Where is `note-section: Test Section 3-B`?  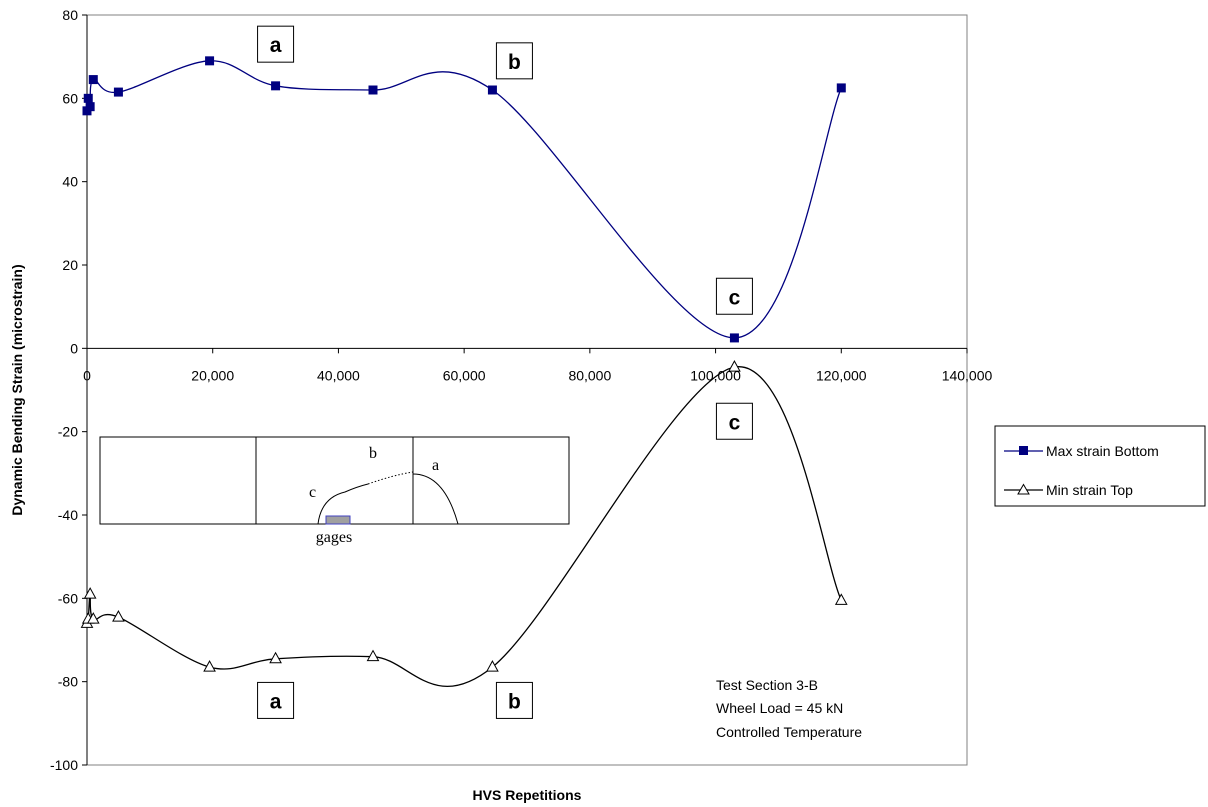 note-section: Test Section 3-B is located at coordinates (767, 685).